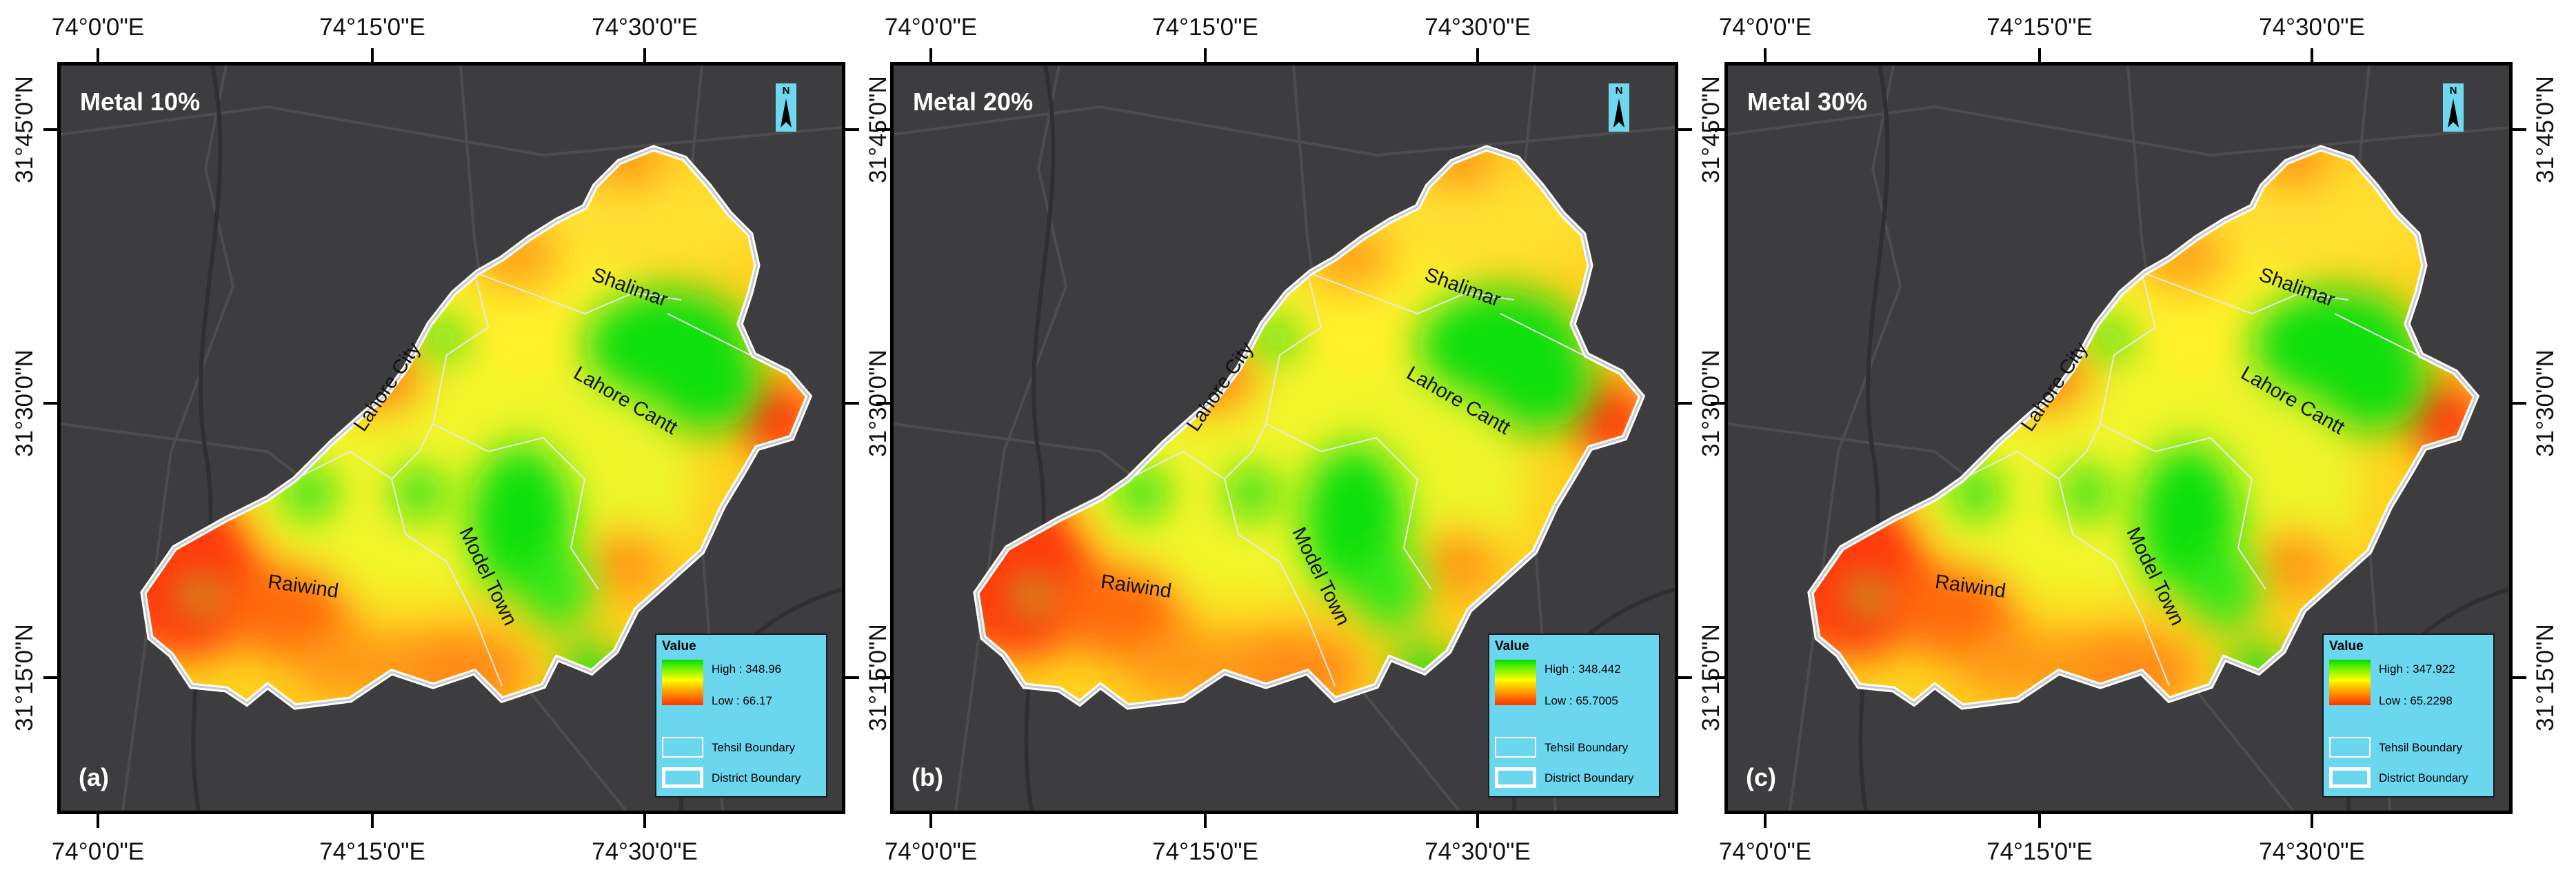 The height and width of the screenshot is (872, 2576). I want to click on lat-label-right: 31°45'0"N, so click(2545, 129).